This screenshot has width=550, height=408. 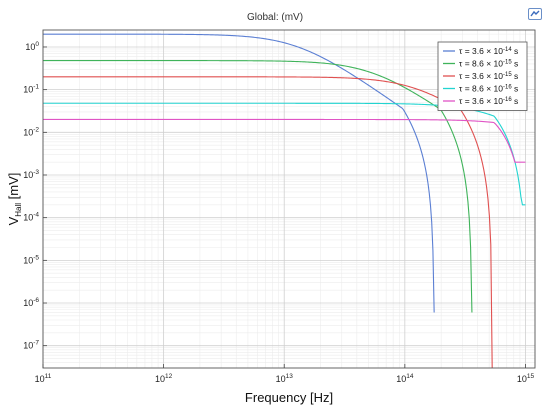 What do you see at coordinates (488, 51) in the screenshot?
I see `legend-entry-1: τ = 3.6 × 10-14 s` at bounding box center [488, 51].